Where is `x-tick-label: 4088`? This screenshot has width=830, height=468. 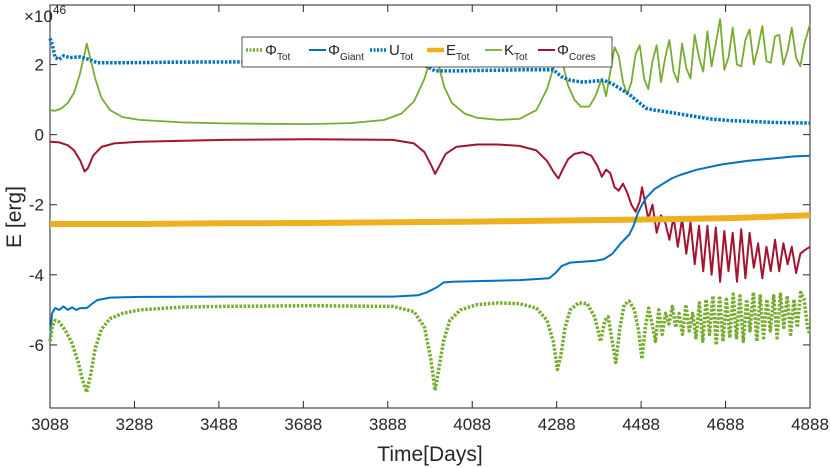 x-tick-label: 4088 is located at coordinates (472, 424).